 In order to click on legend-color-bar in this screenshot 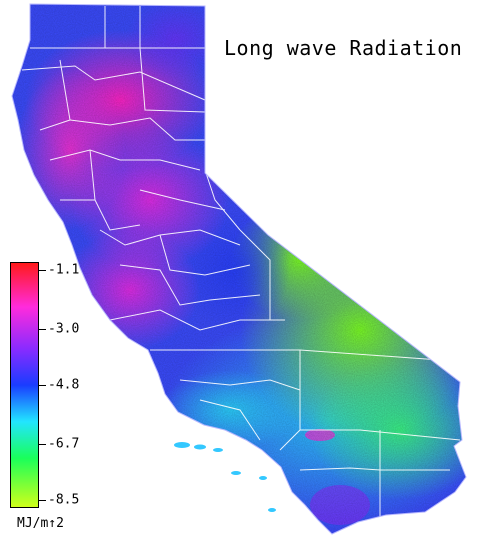, I will do `click(24, 385)`.